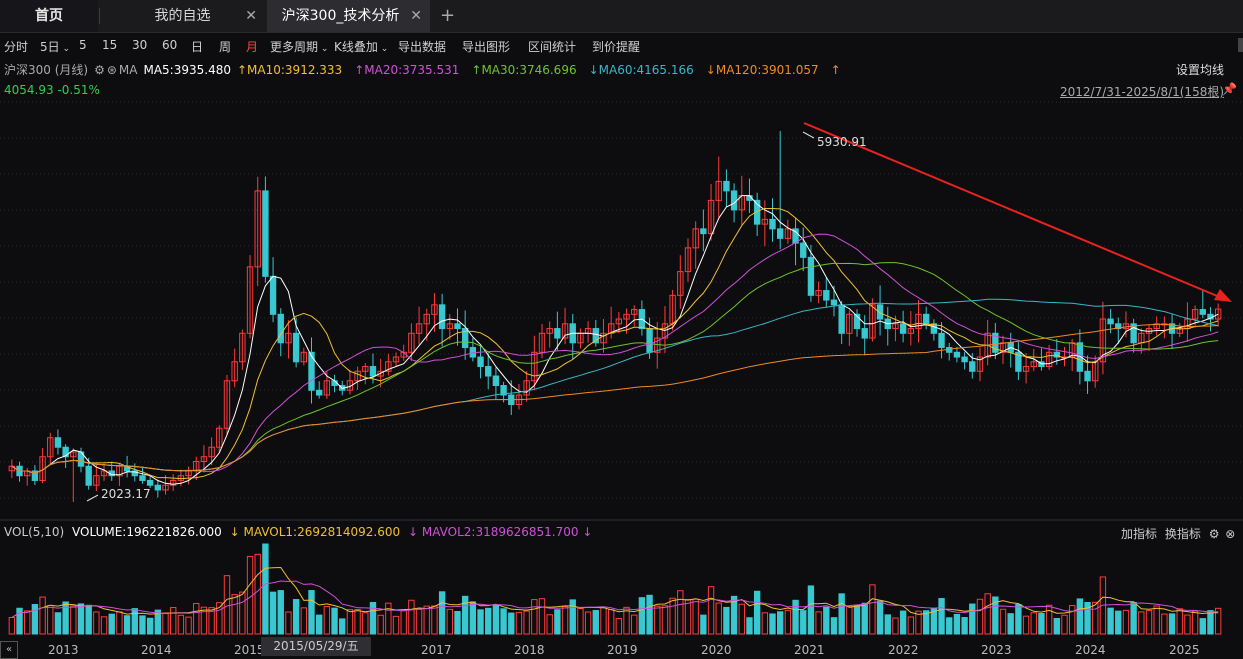 The width and height of the screenshot is (1243, 659). What do you see at coordinates (1139, 534) in the screenshot?
I see `add-indicator-button: 加指标` at bounding box center [1139, 534].